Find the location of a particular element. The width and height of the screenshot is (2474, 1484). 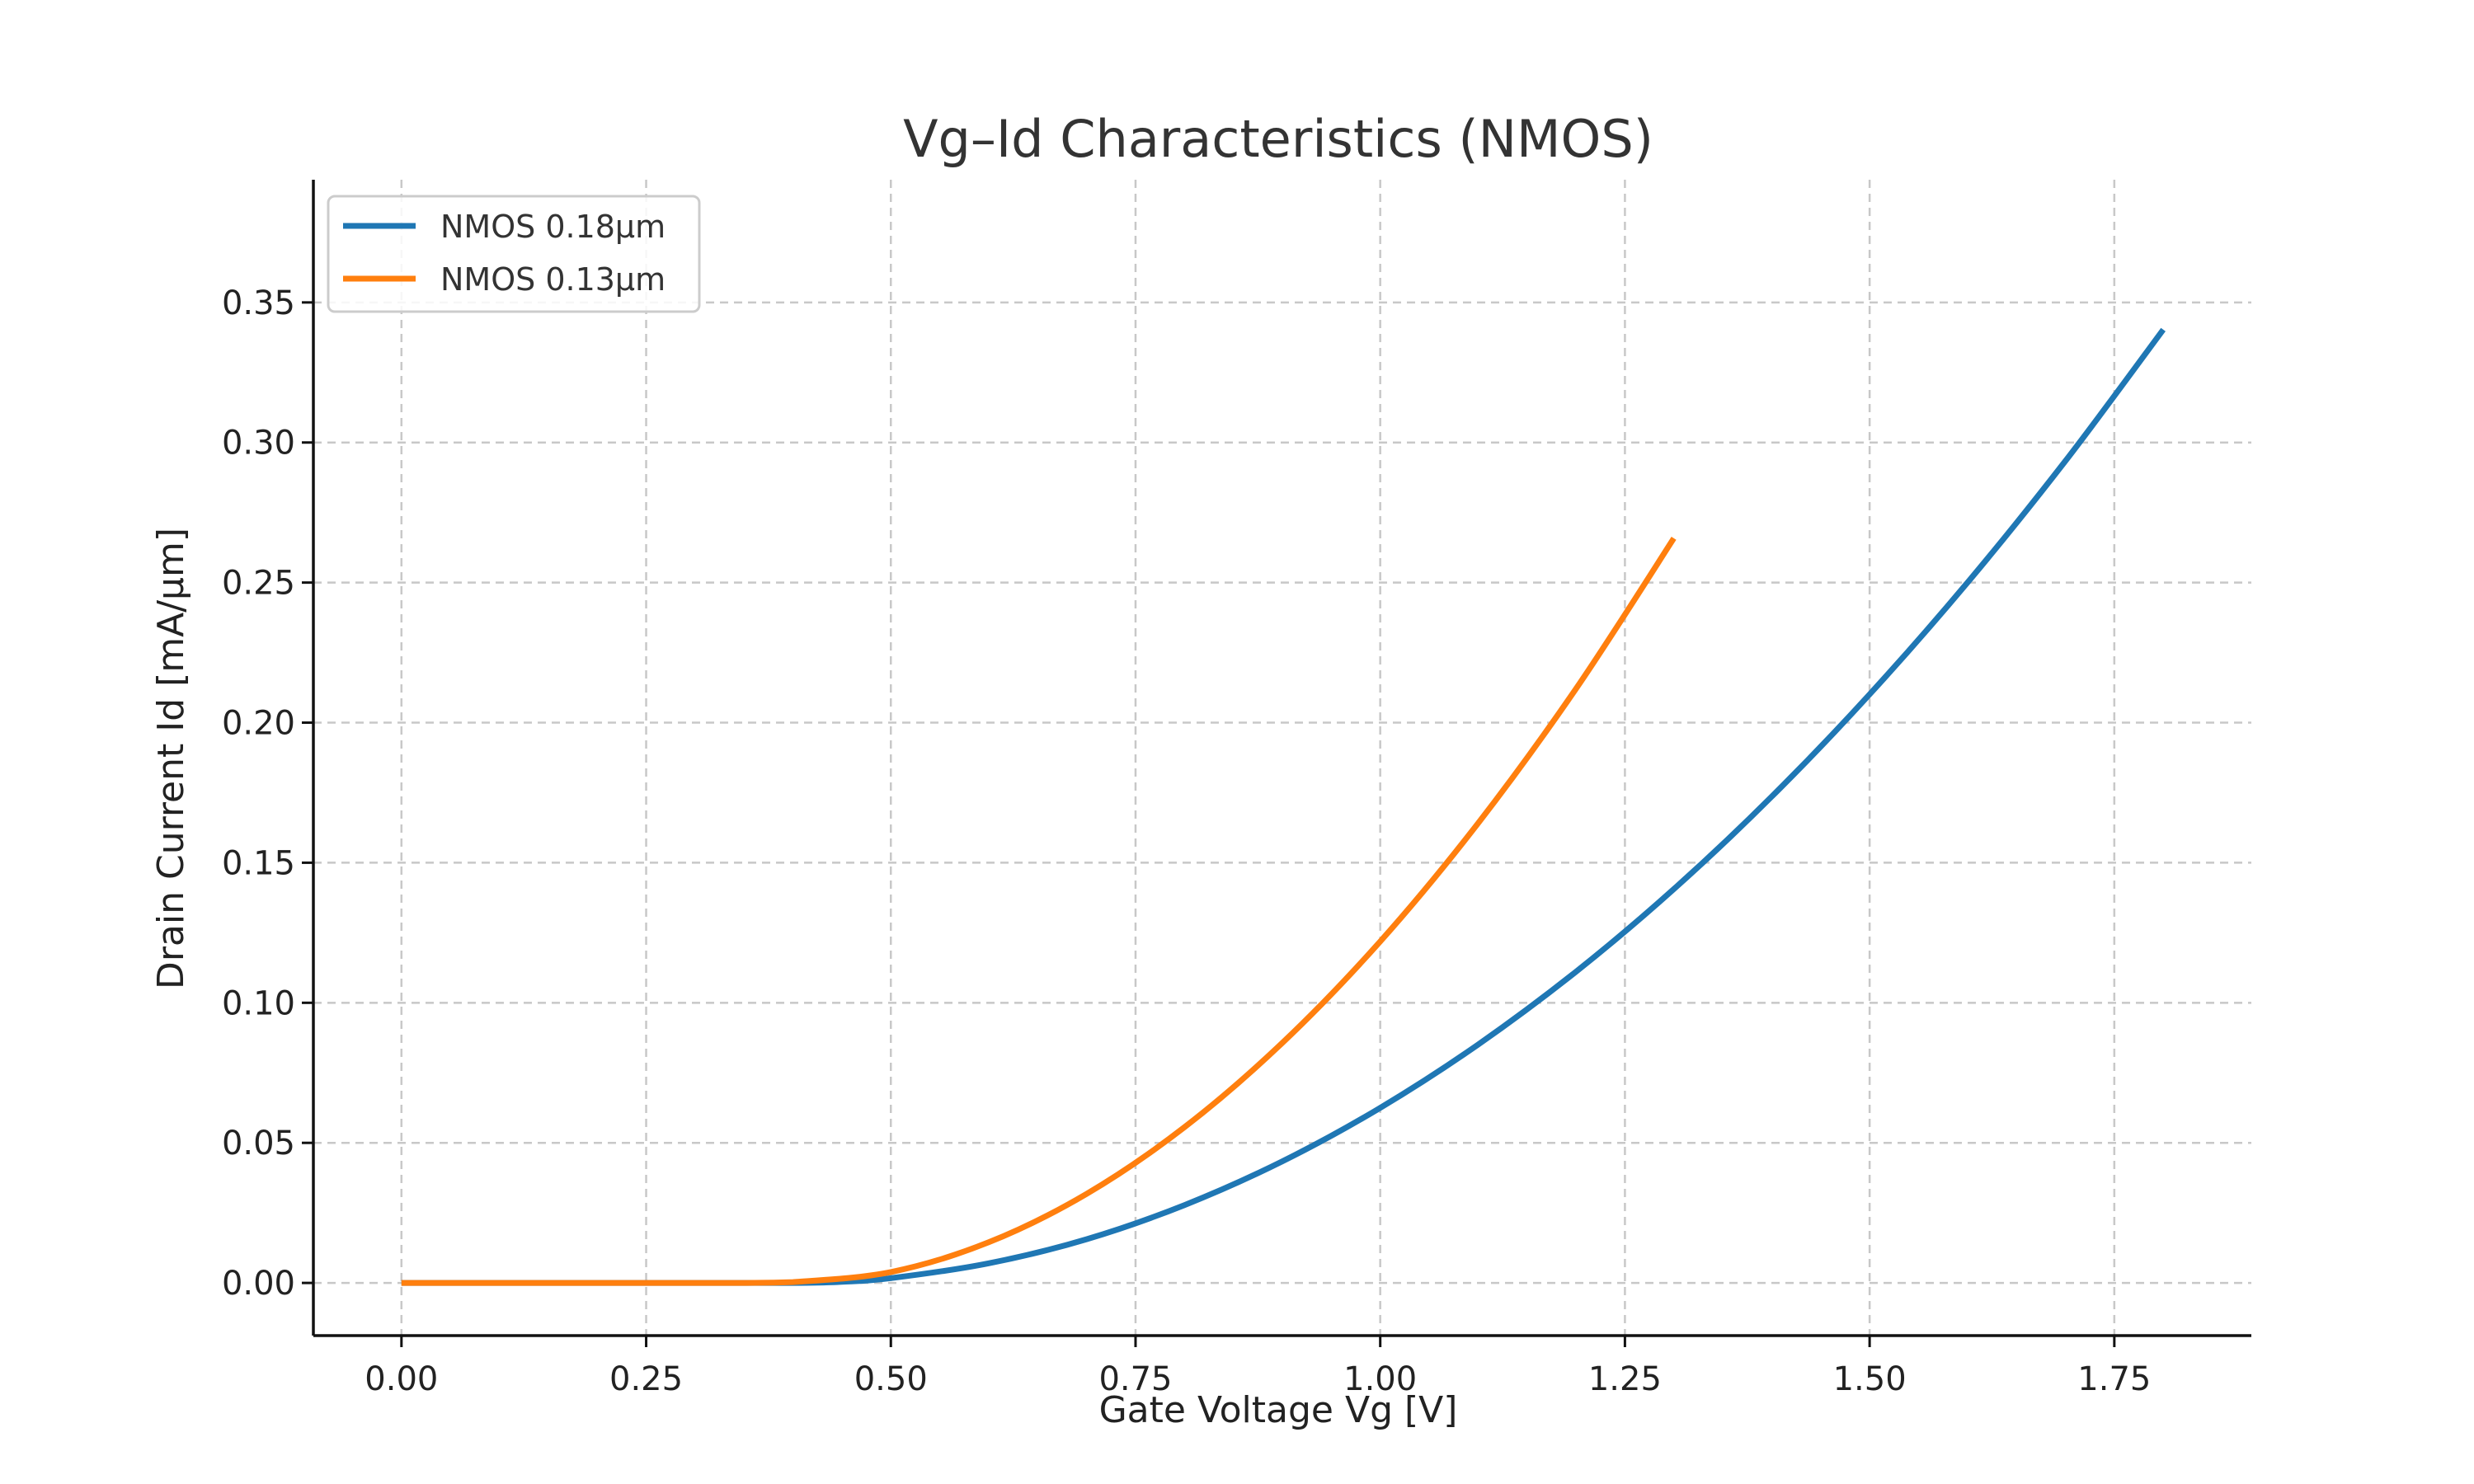

y-tick-label: 0.05 is located at coordinates (258, 1143).